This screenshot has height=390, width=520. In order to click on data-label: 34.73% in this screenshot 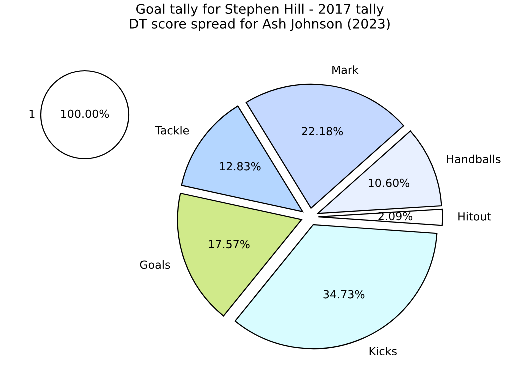, I will do `click(344, 294)`.